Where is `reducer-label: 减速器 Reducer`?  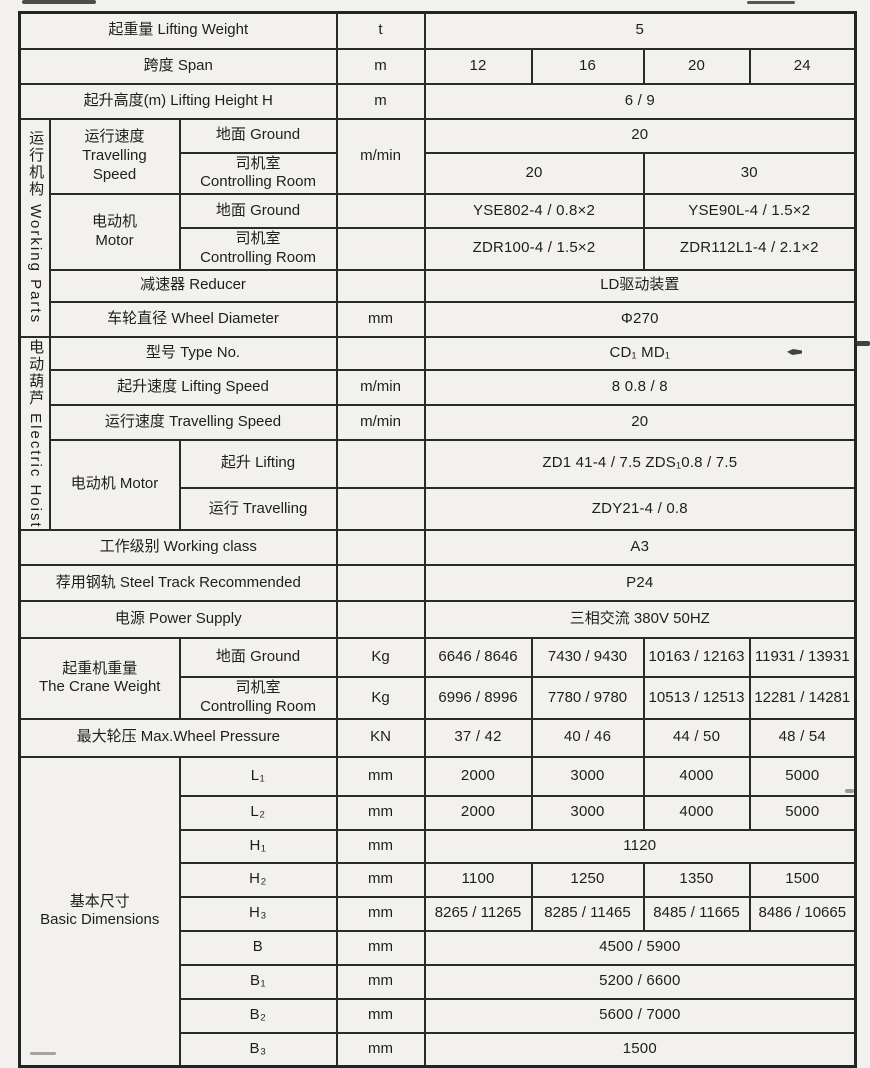 reducer-label: 减速器 Reducer is located at coordinates (193, 285).